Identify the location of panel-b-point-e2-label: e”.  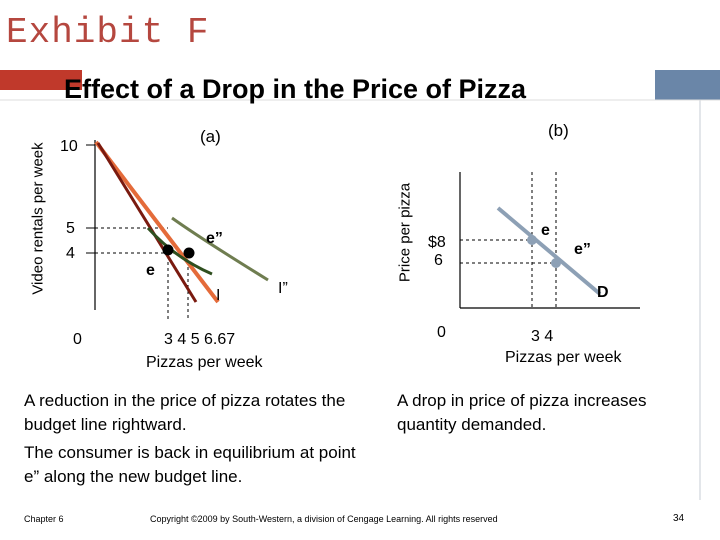
(582, 249).